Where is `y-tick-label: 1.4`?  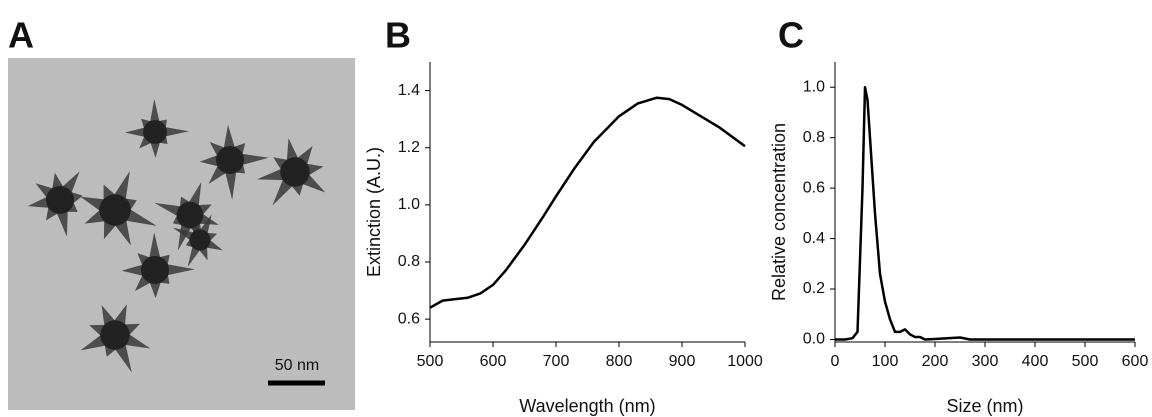
y-tick-label: 1.4 is located at coordinates (409, 90).